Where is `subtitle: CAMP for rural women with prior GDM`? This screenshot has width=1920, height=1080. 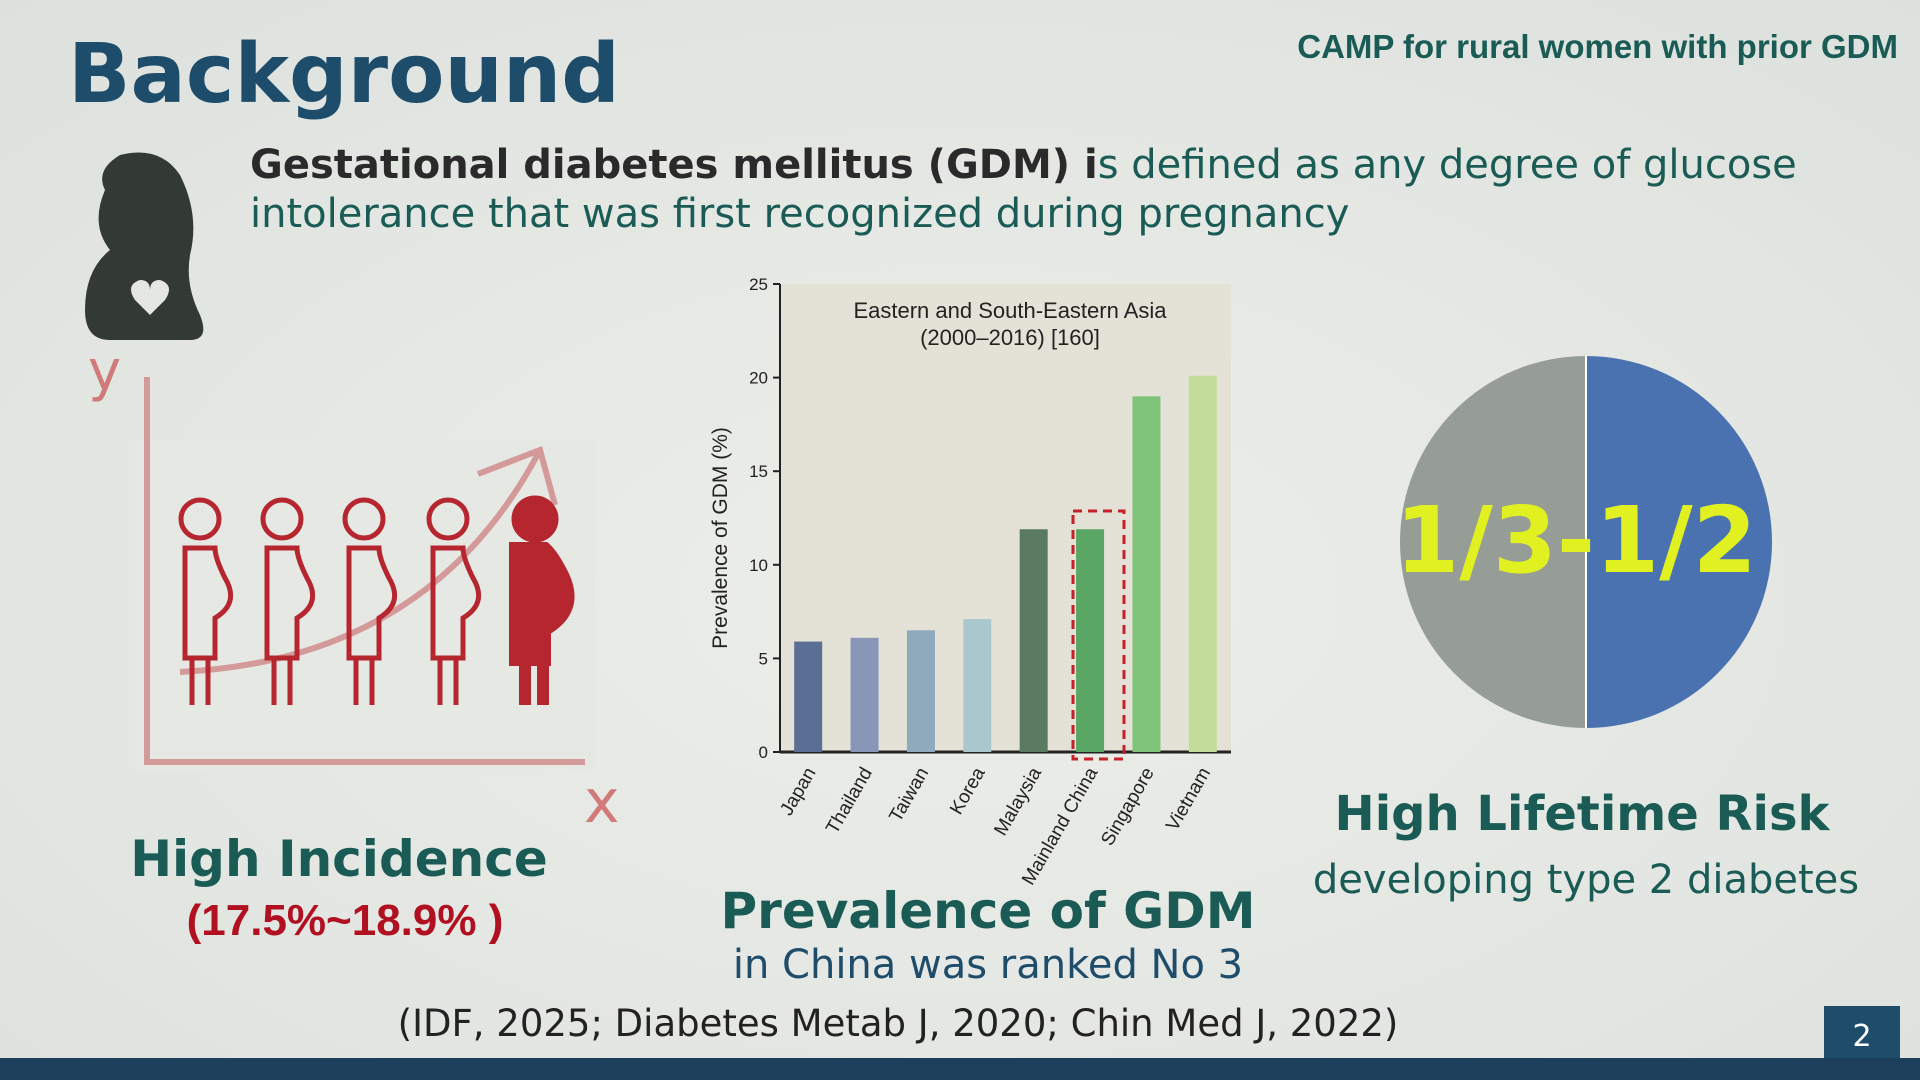 subtitle: CAMP for rural women with prior GDM is located at coordinates (1597, 46).